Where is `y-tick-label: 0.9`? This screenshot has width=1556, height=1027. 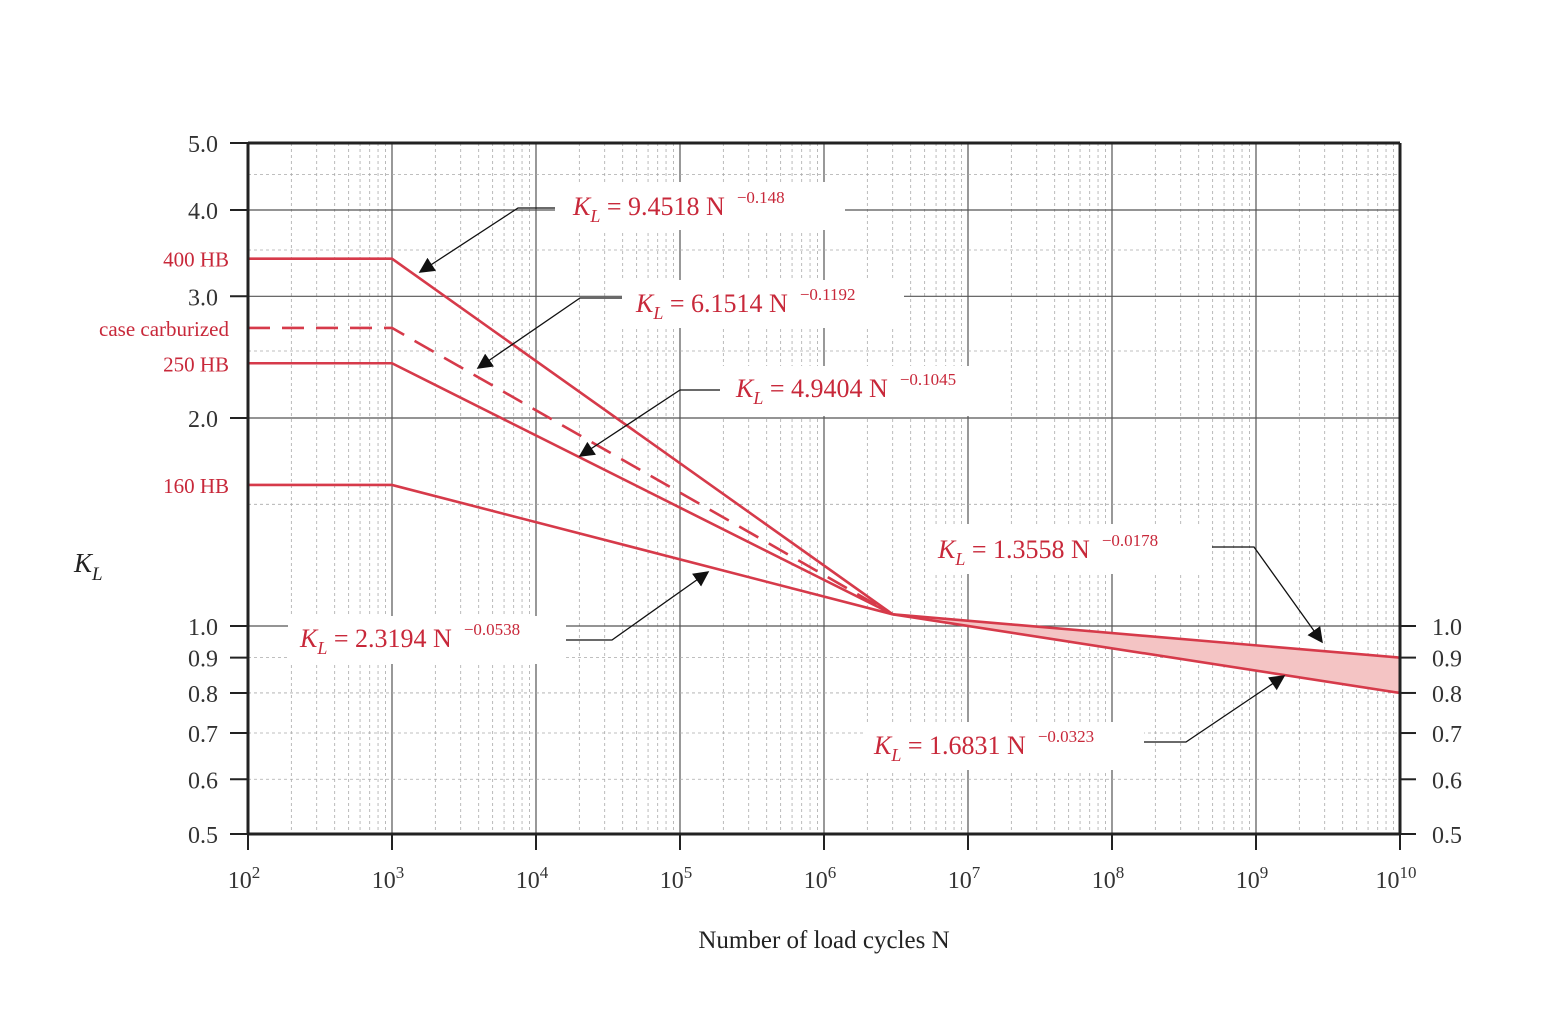
y-tick-label: 0.9 is located at coordinates (203, 660).